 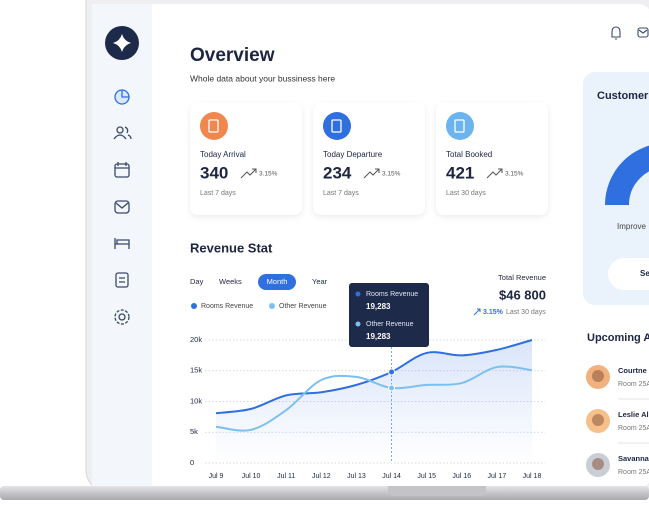 What do you see at coordinates (192, 462) in the screenshot?
I see `y-tick-label: 0` at bounding box center [192, 462].